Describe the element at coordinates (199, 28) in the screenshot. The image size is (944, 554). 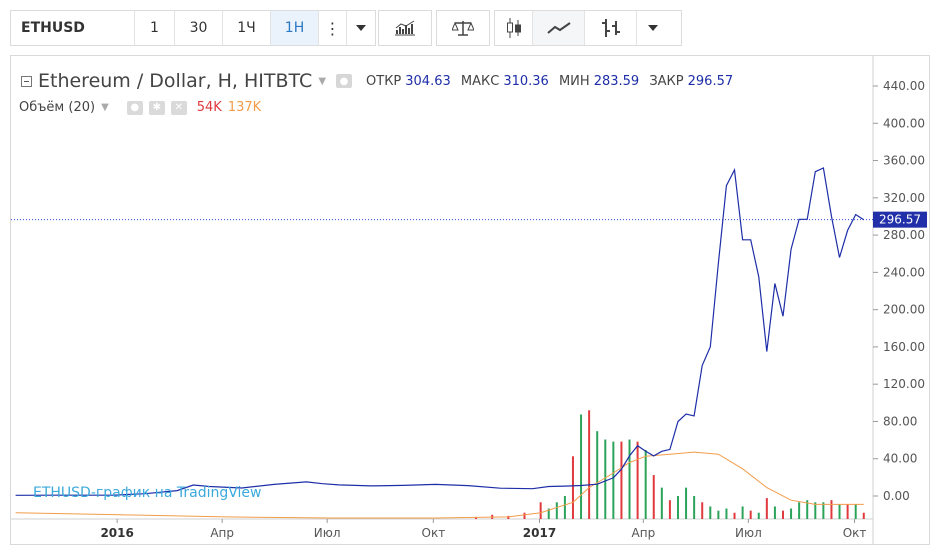
I see `interval-30-button: 30` at that location.